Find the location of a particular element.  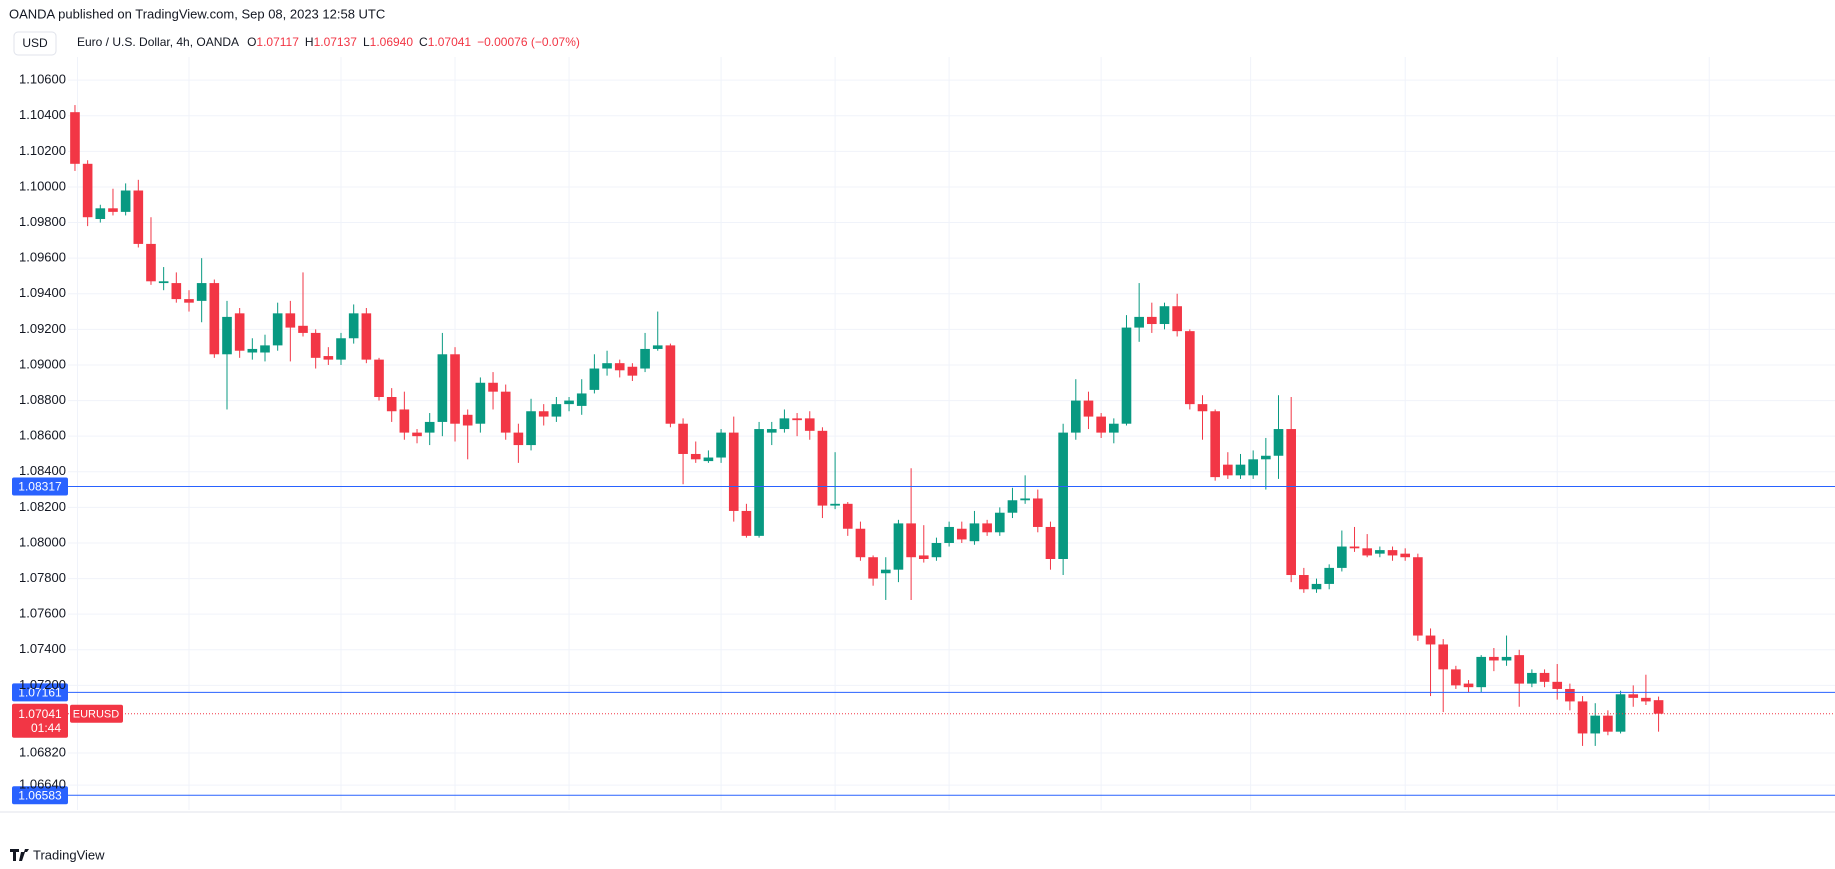

y-tick-label: 1.08200 is located at coordinates (42, 506).